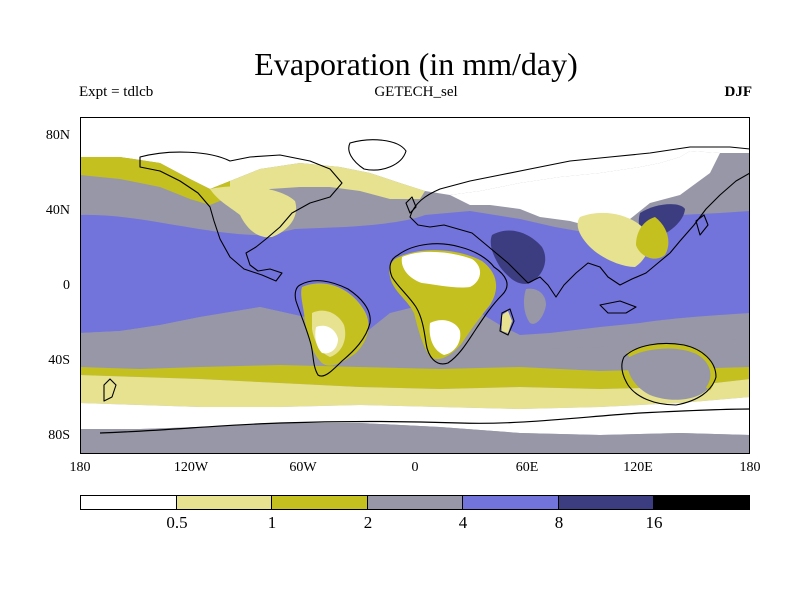 Image resolution: width=800 pixels, height=600 pixels. I want to click on arctic-white, so click(415, 156).